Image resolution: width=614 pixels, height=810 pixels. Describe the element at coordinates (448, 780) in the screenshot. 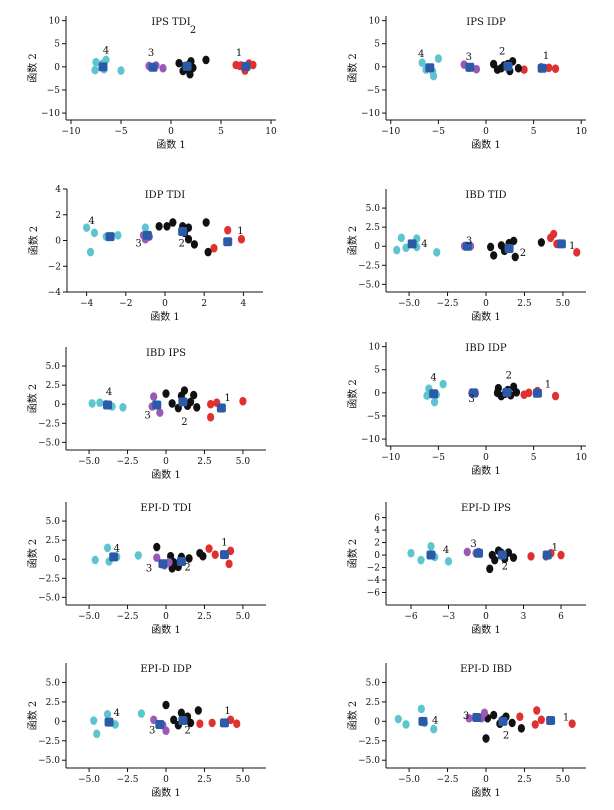

I see `x-tick-label: −2.5` at that location.